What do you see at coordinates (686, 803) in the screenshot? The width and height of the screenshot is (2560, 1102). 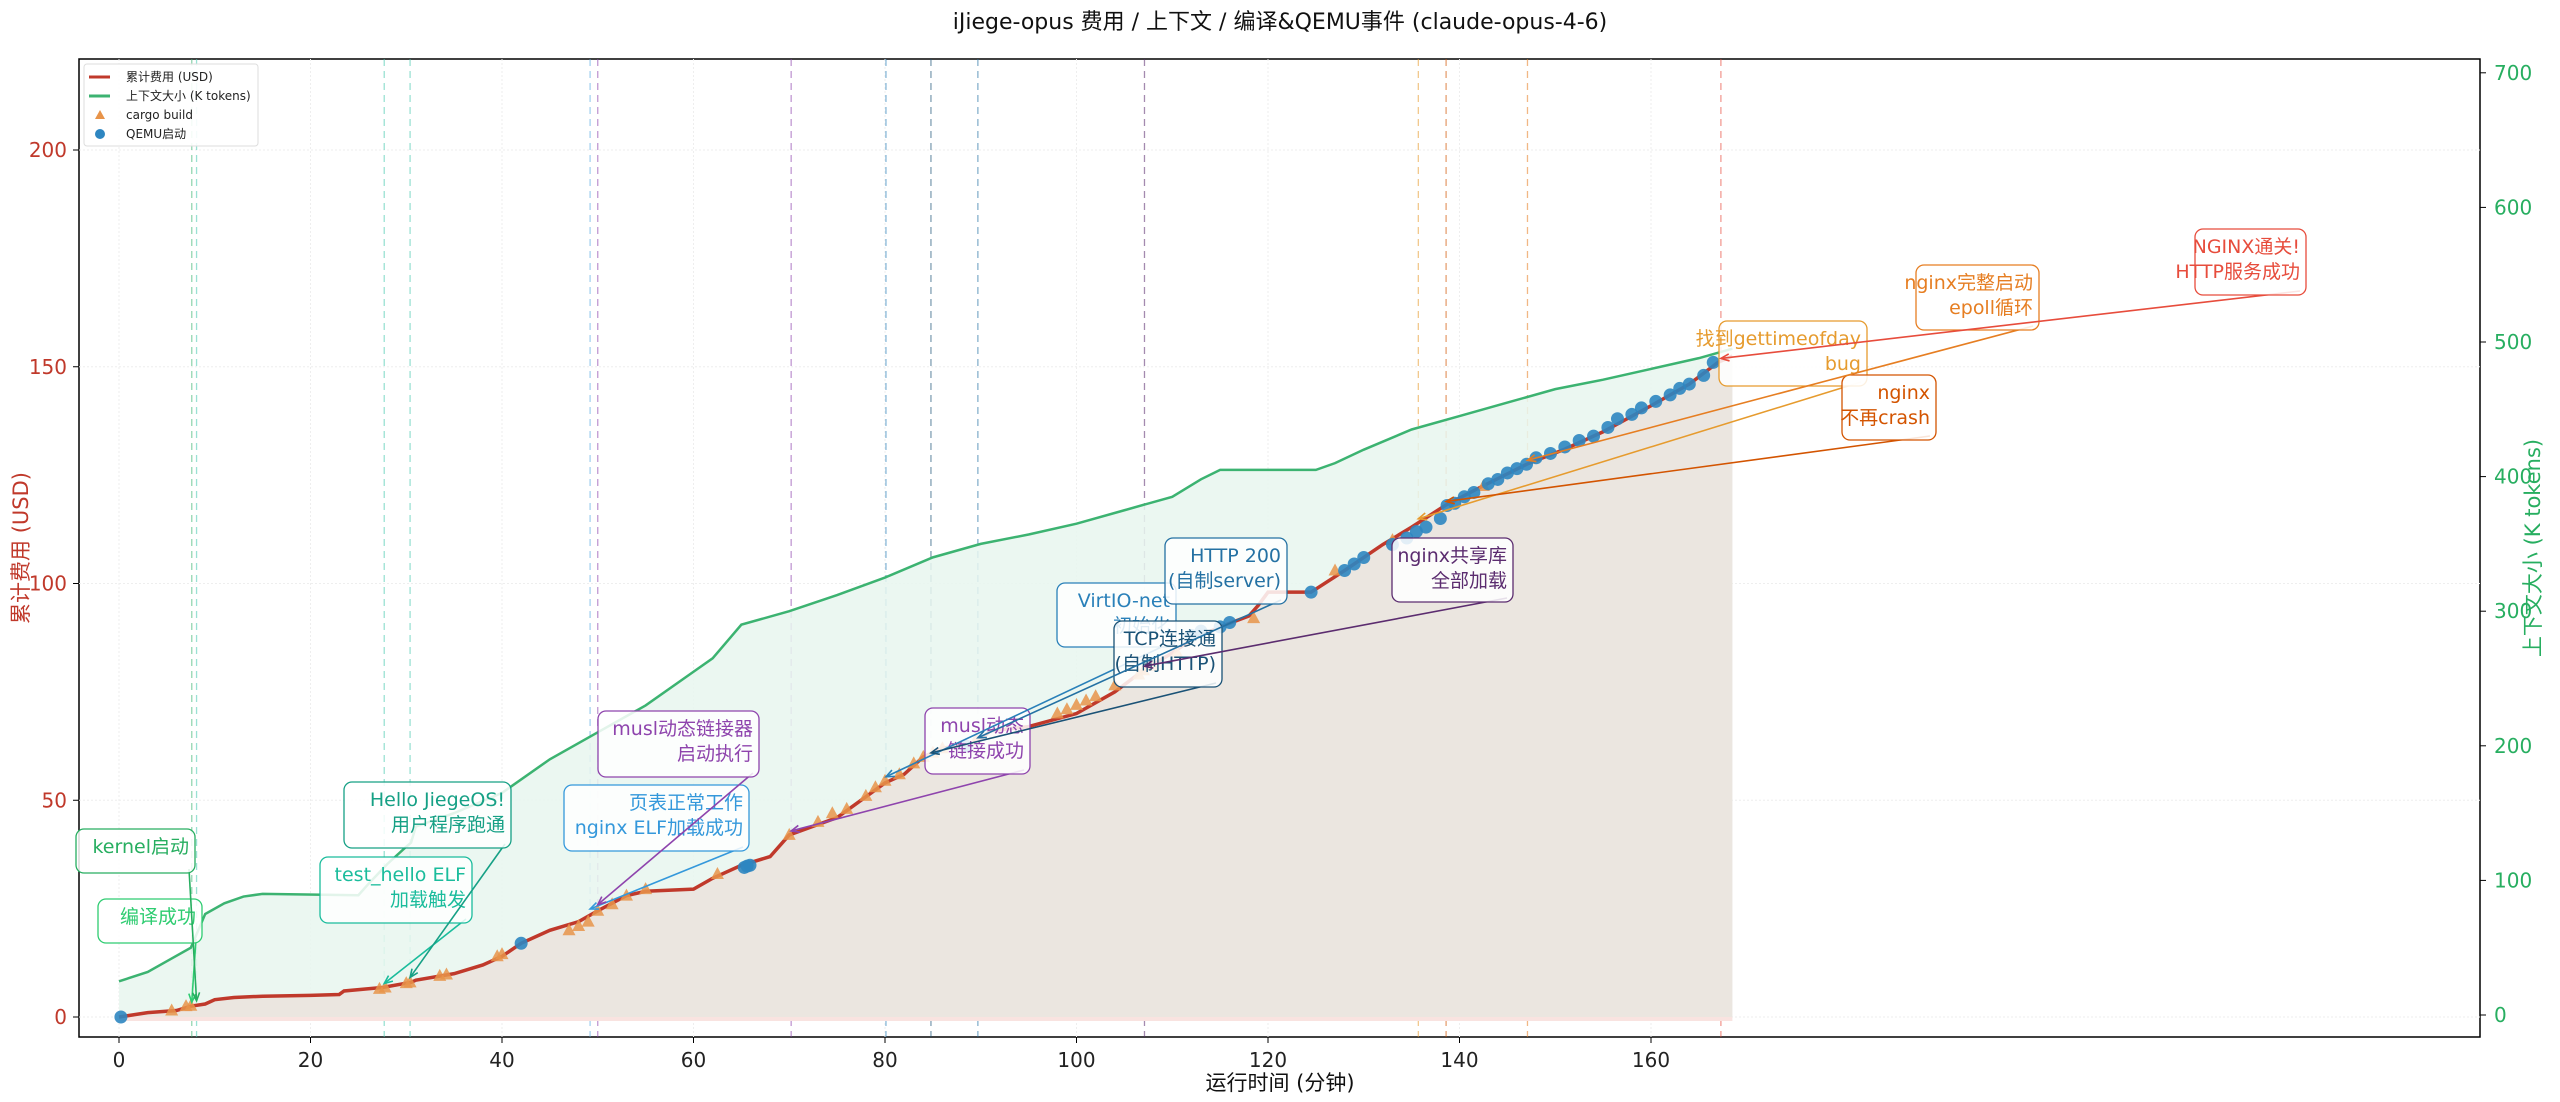 I see `annotation-text: 页表正常工作` at bounding box center [686, 803].